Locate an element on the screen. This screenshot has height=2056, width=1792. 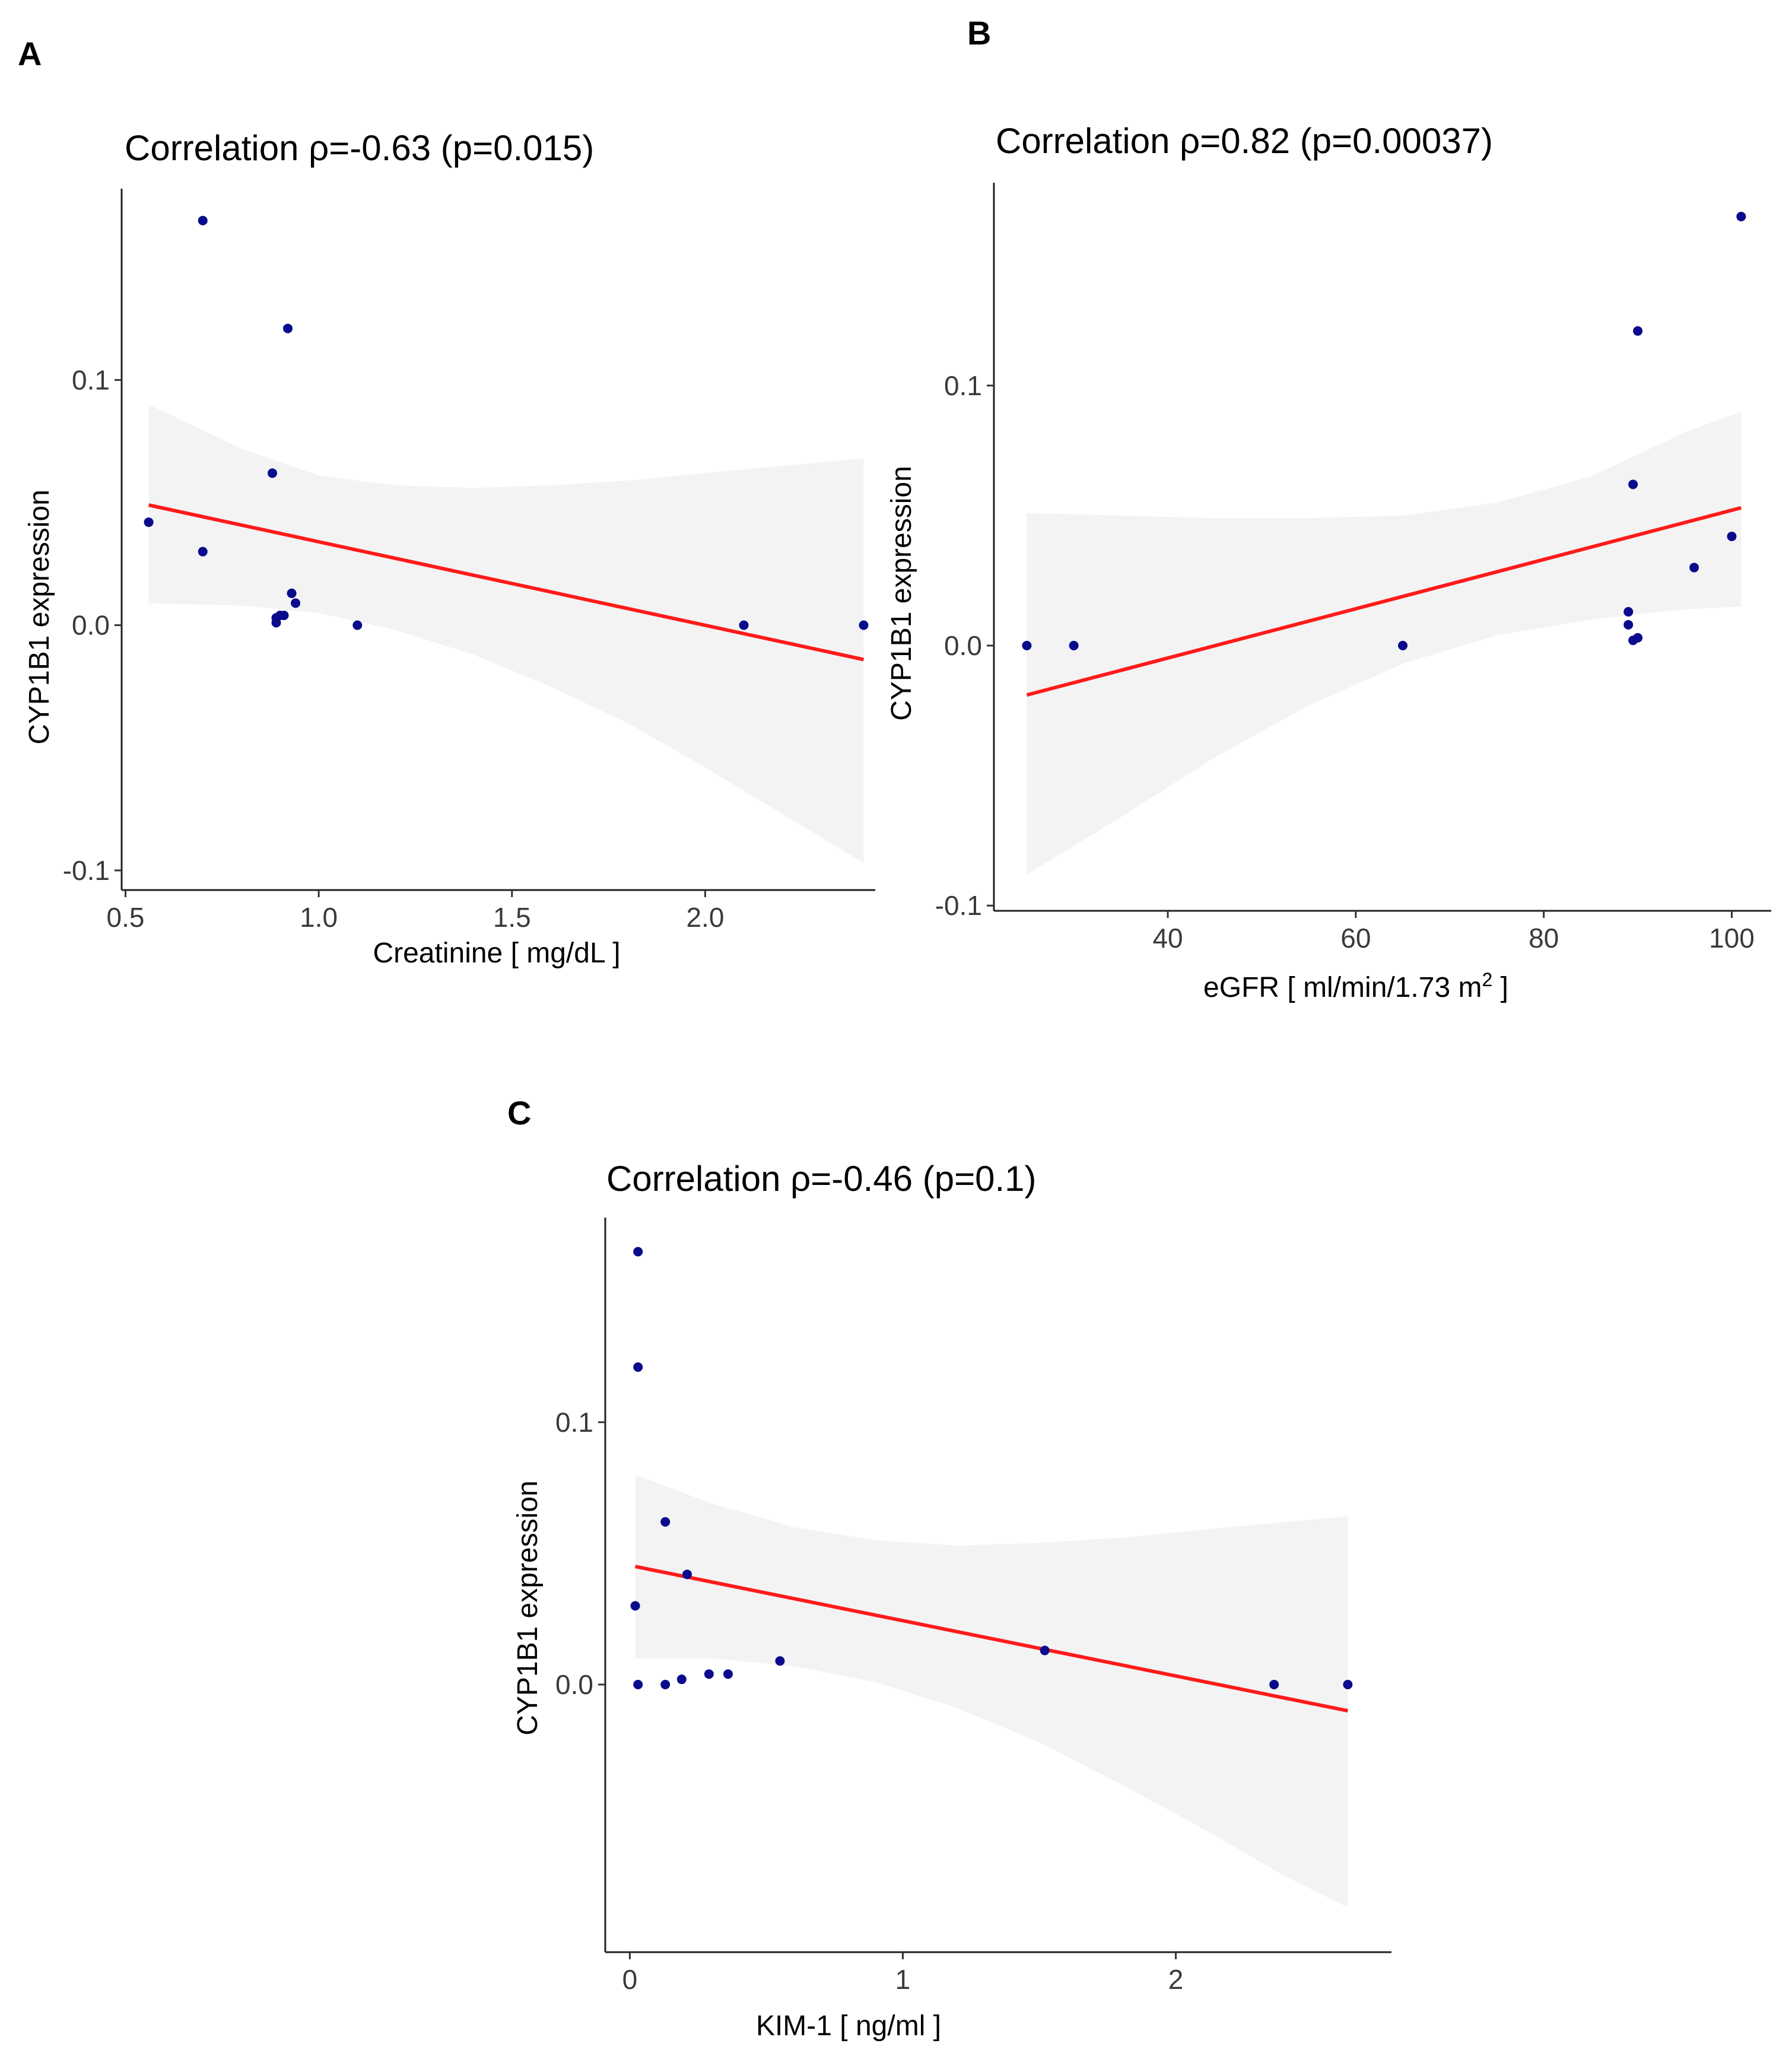
panel-c-regression-line is located at coordinates (992, 1639).